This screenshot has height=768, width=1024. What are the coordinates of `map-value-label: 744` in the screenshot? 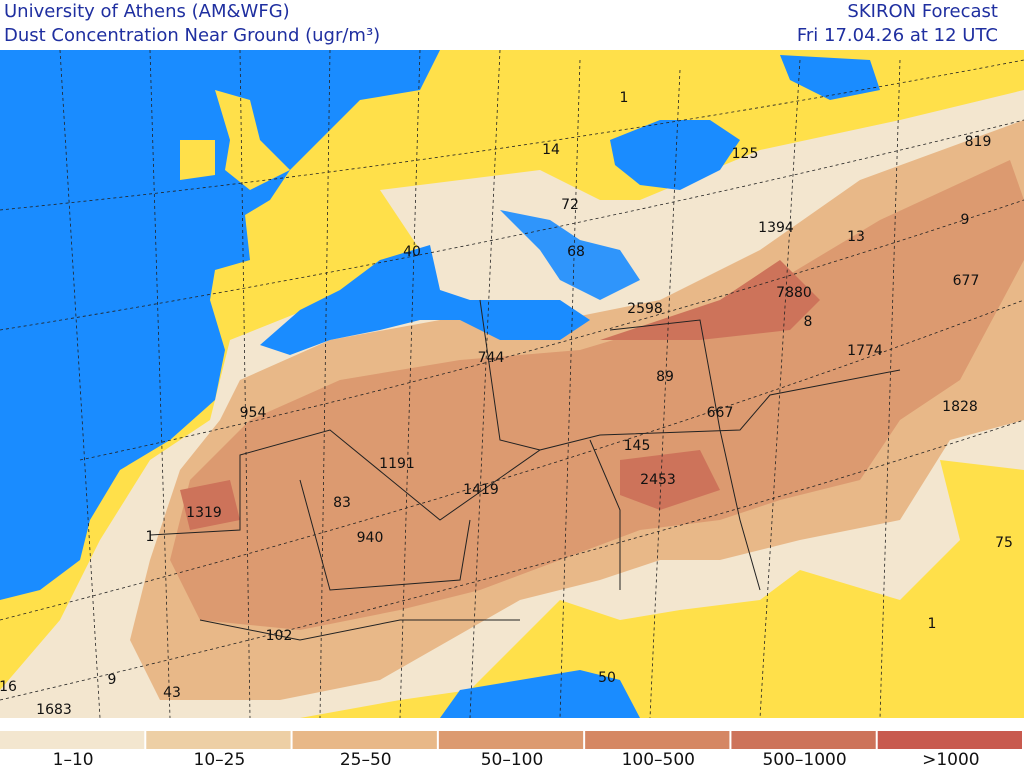 It's located at (491, 358).